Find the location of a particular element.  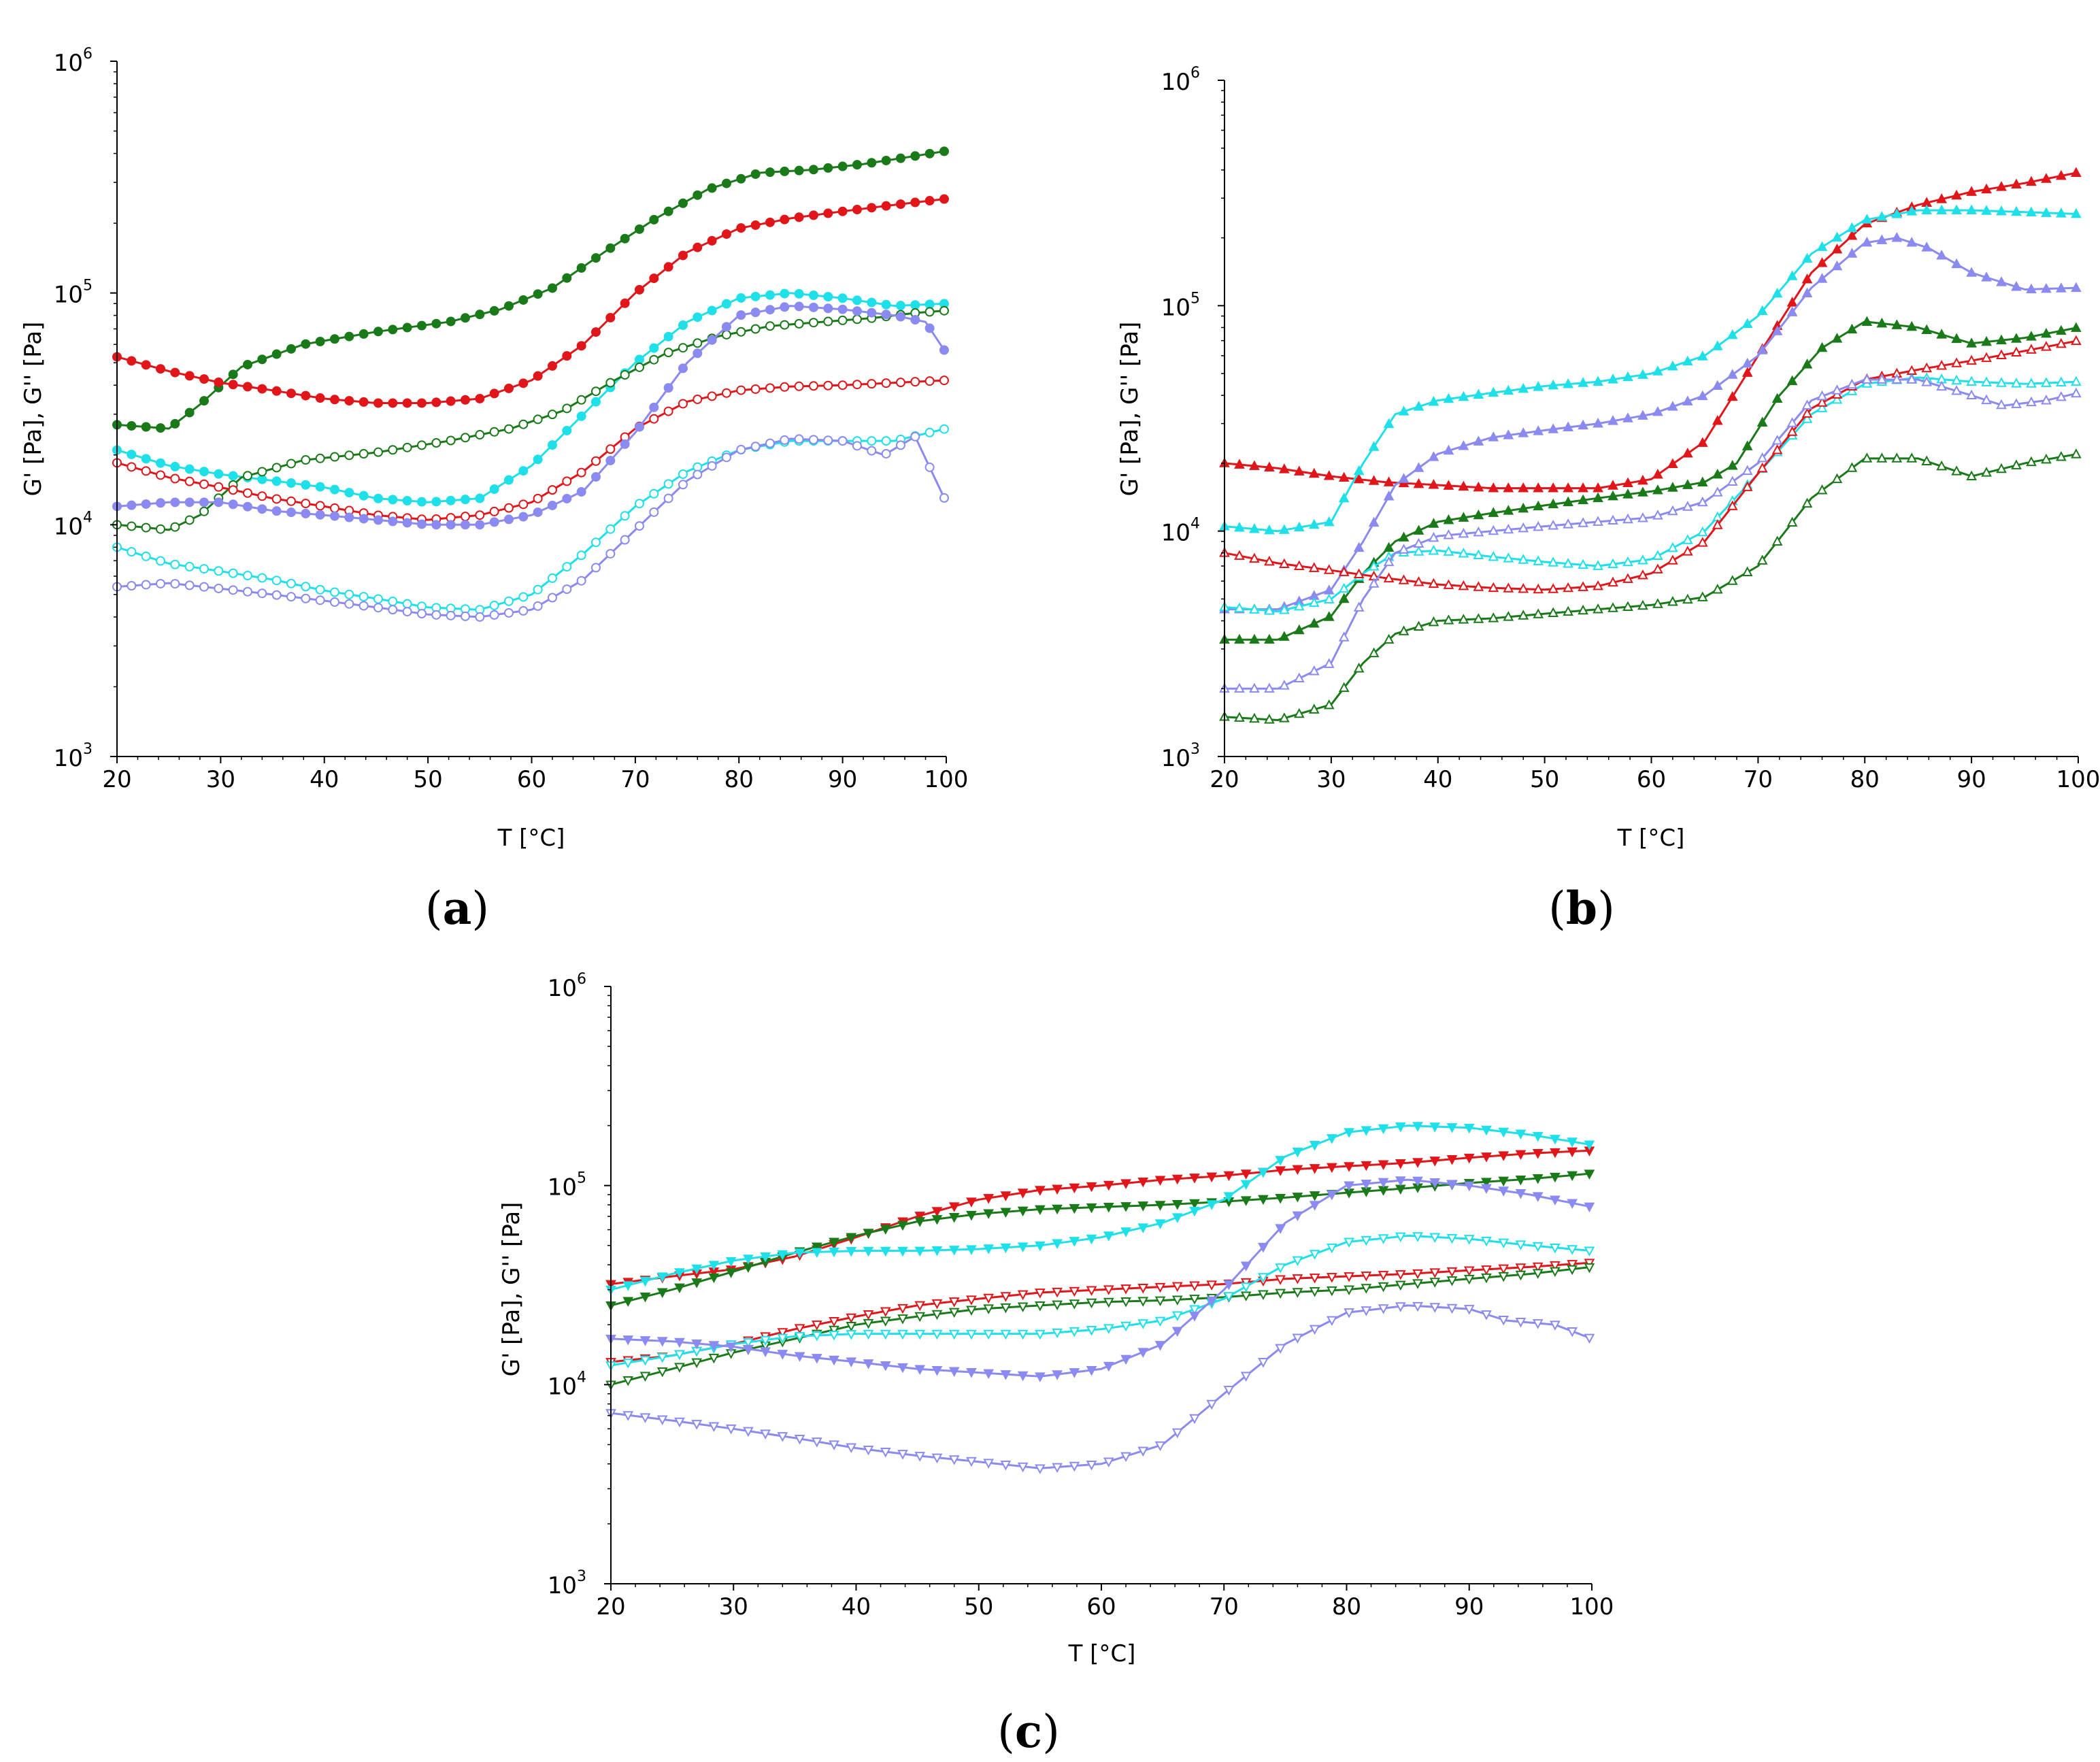

y-tick-exponent: 3 is located at coordinates (581, 1576).